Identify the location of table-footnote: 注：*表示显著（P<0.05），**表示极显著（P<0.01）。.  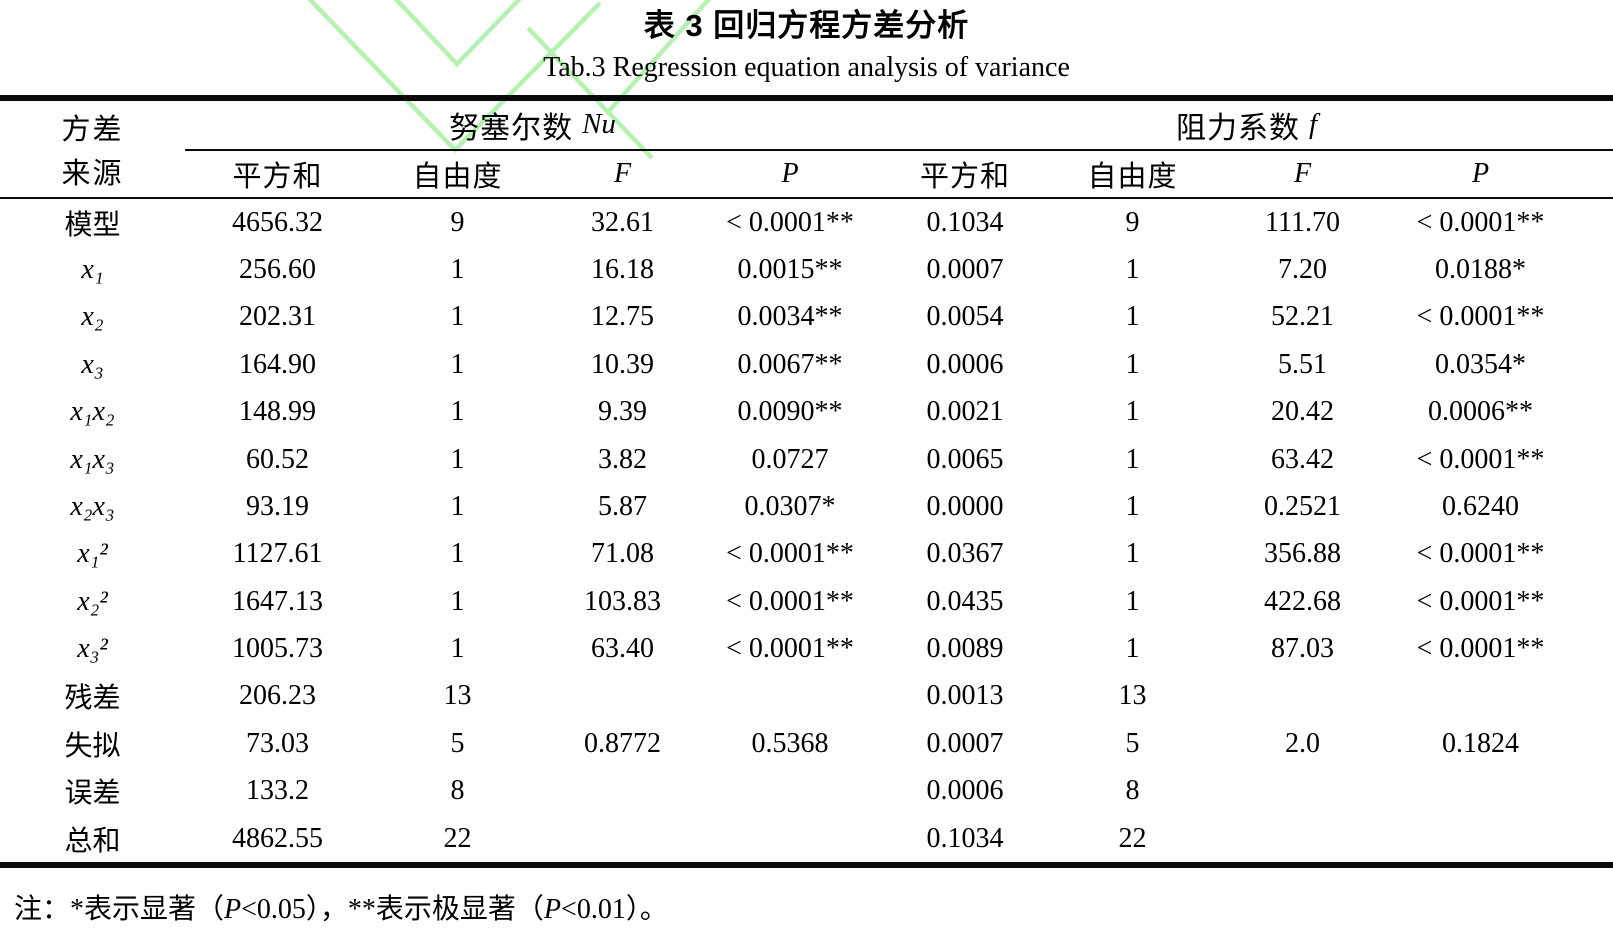
(806, 907).